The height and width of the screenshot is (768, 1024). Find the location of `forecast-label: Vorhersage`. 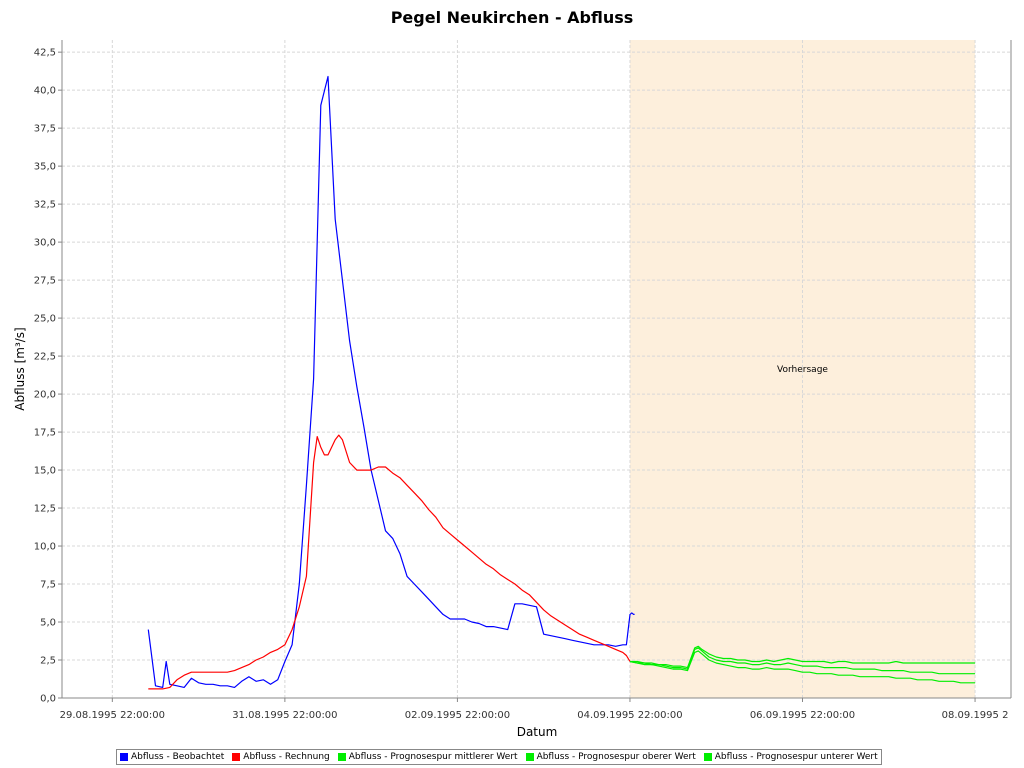

forecast-label: Vorhersage is located at coordinates (802, 370).